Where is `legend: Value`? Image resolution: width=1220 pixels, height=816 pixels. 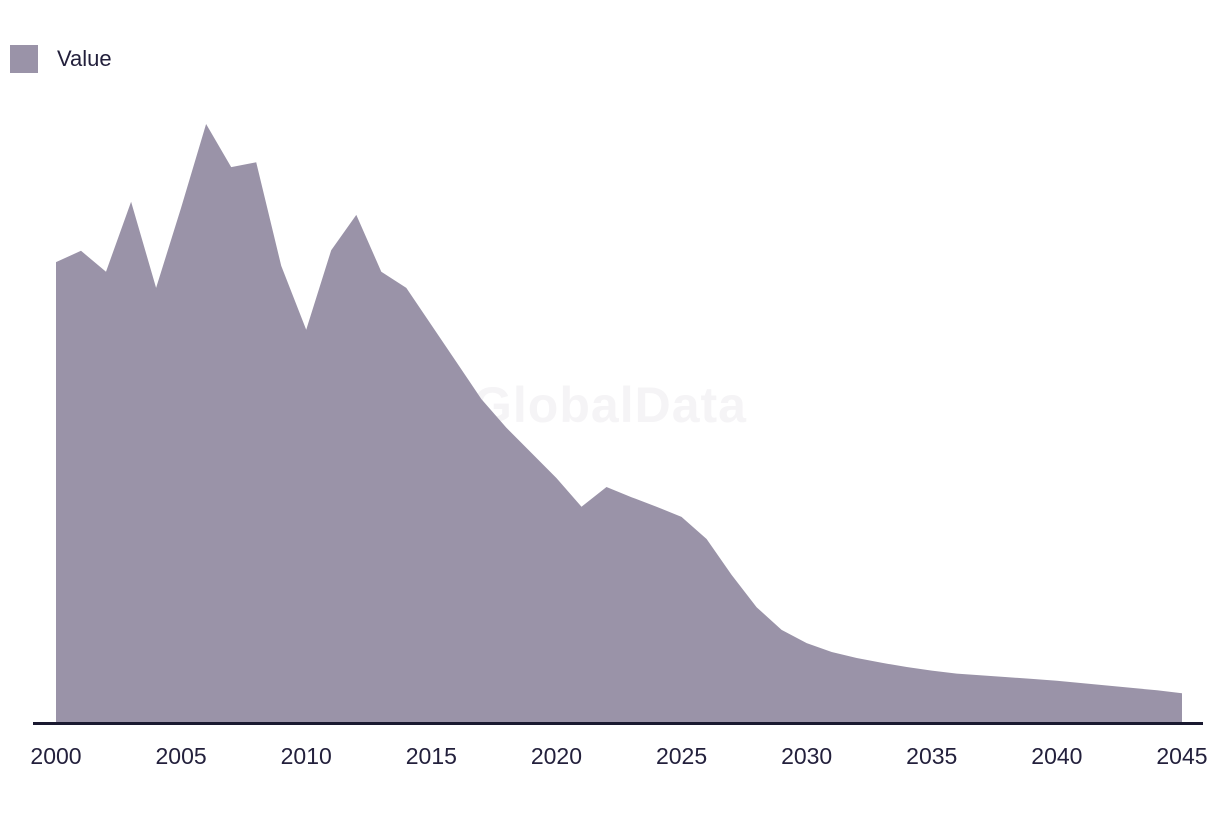 legend: Value is located at coordinates (61, 59).